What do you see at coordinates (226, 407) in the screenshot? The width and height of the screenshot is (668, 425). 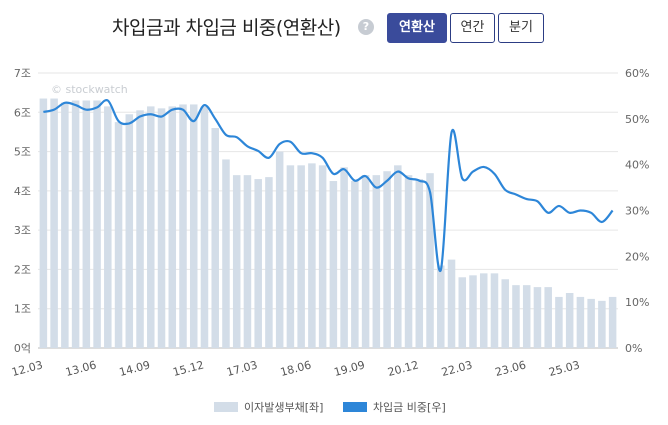 I see `legend-swatch-bar` at bounding box center [226, 407].